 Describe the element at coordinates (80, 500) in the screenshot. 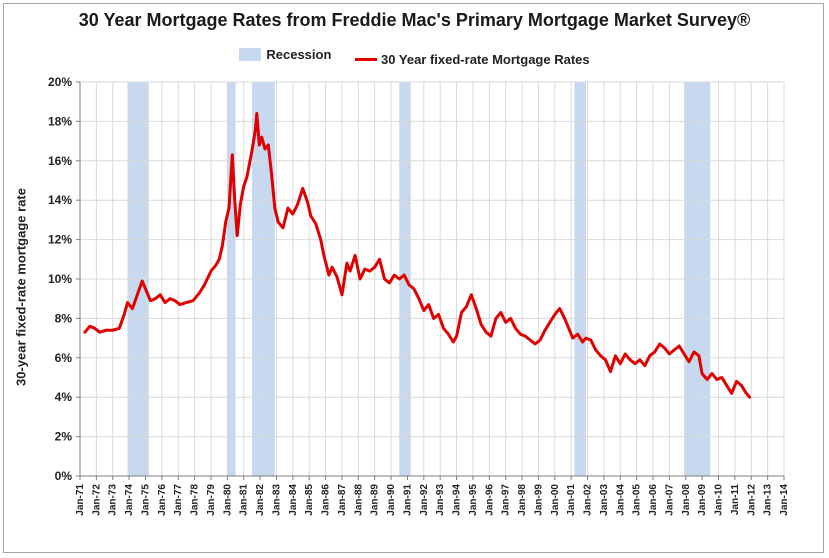

I see `x-tick-label: Jan-71` at that location.